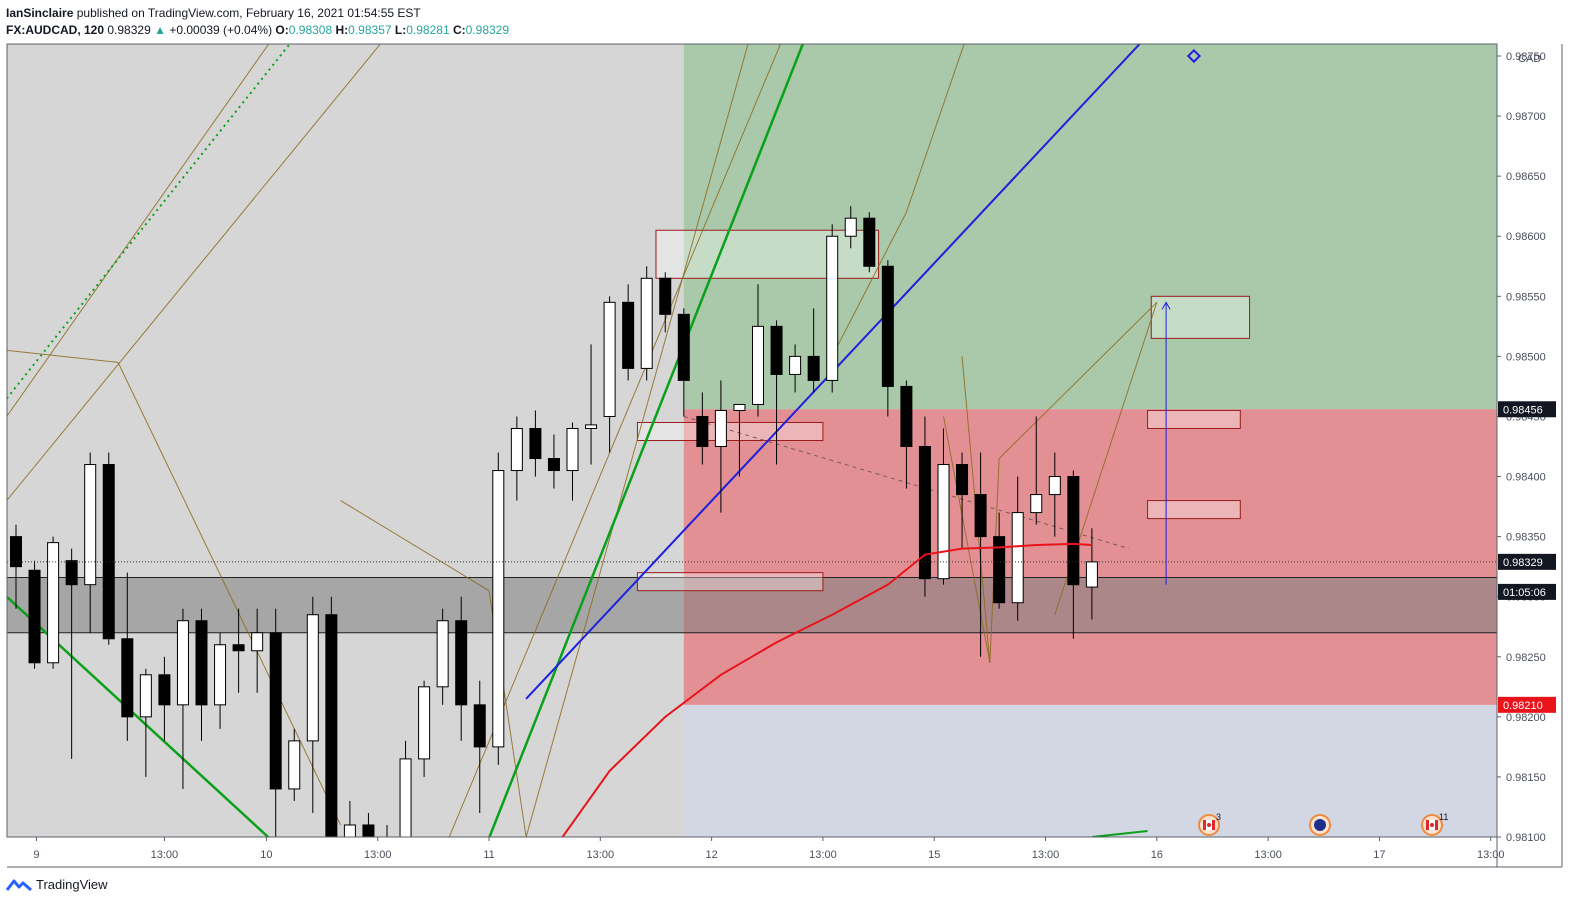  Describe the element at coordinates (1523, 563) in the screenshot. I see `current-price-tag-text: 0.98329` at that location.